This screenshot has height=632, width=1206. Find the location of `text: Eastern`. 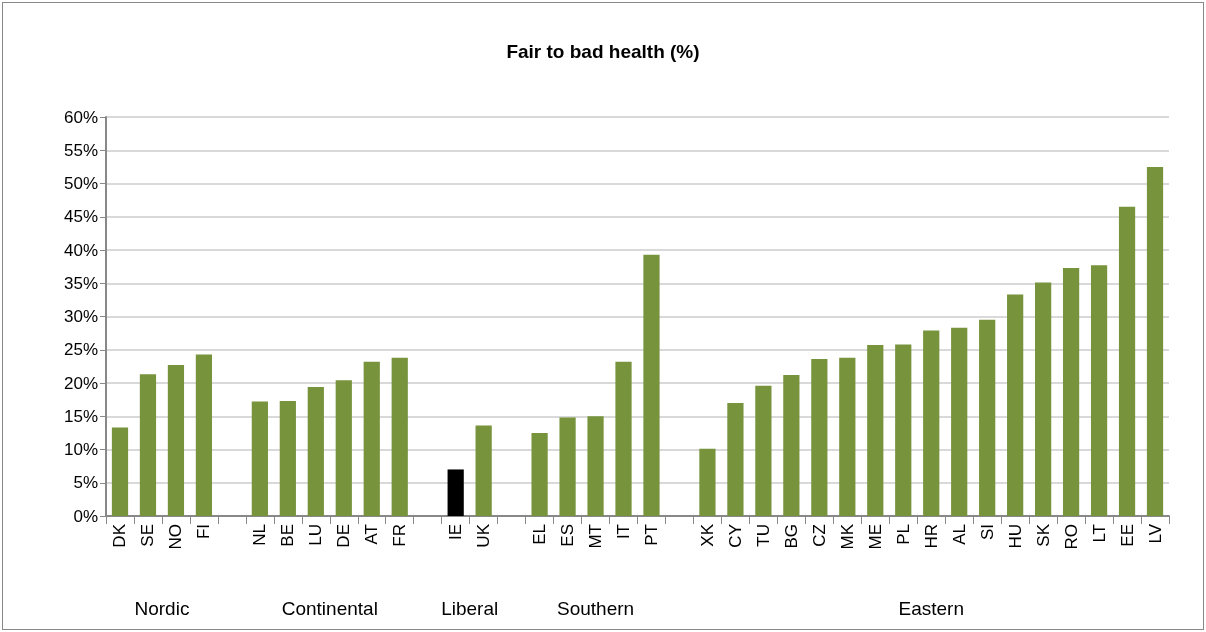

text: Eastern is located at coordinates (931, 608).